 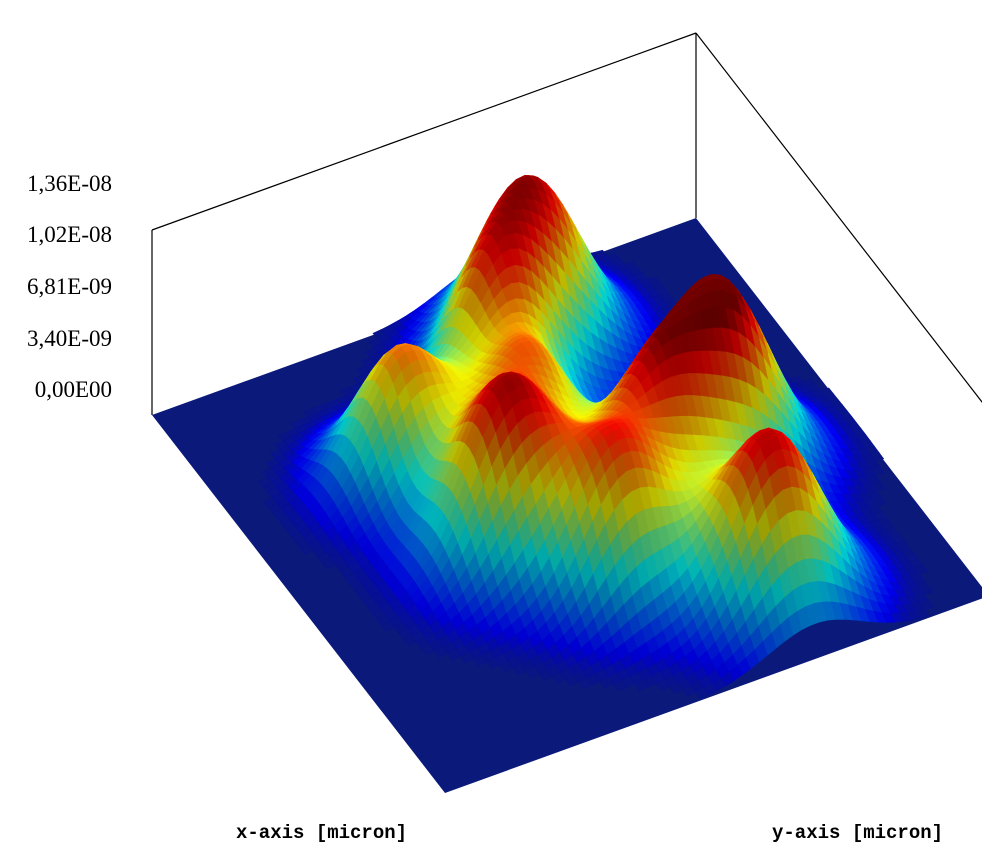 What do you see at coordinates (69, 183) in the screenshot?
I see `z-tick-label: 1,36E-08` at bounding box center [69, 183].